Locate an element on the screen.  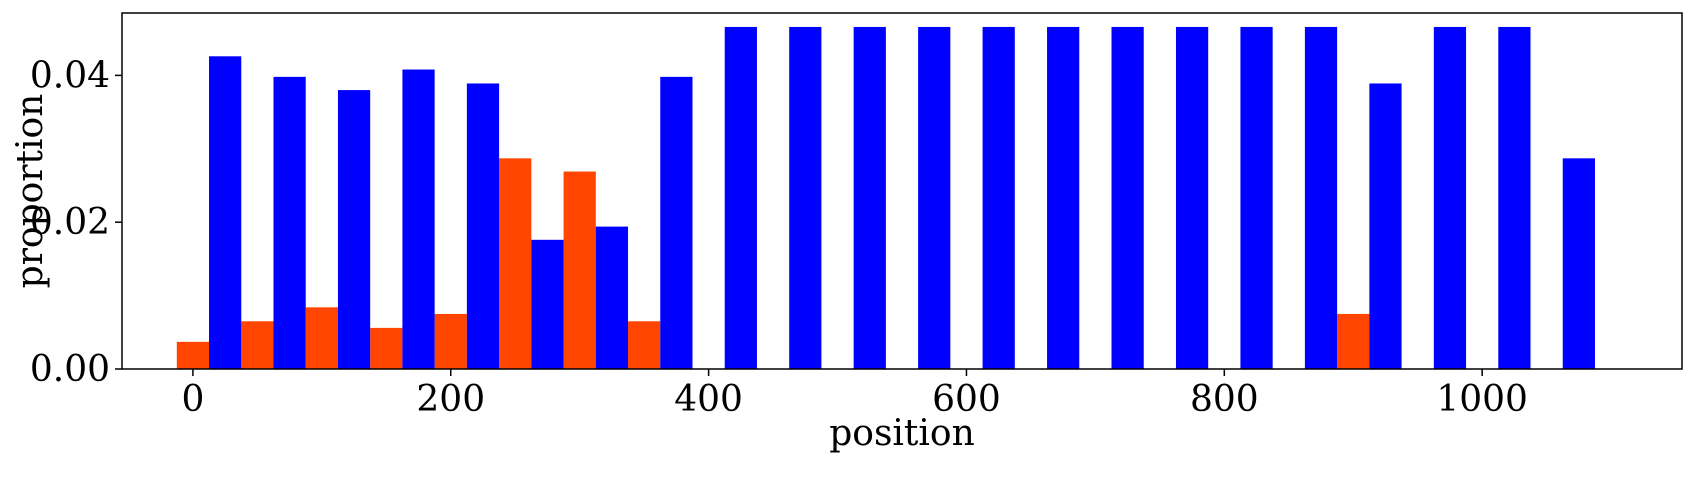
x-tick-label: 200 is located at coordinates (450, 399).